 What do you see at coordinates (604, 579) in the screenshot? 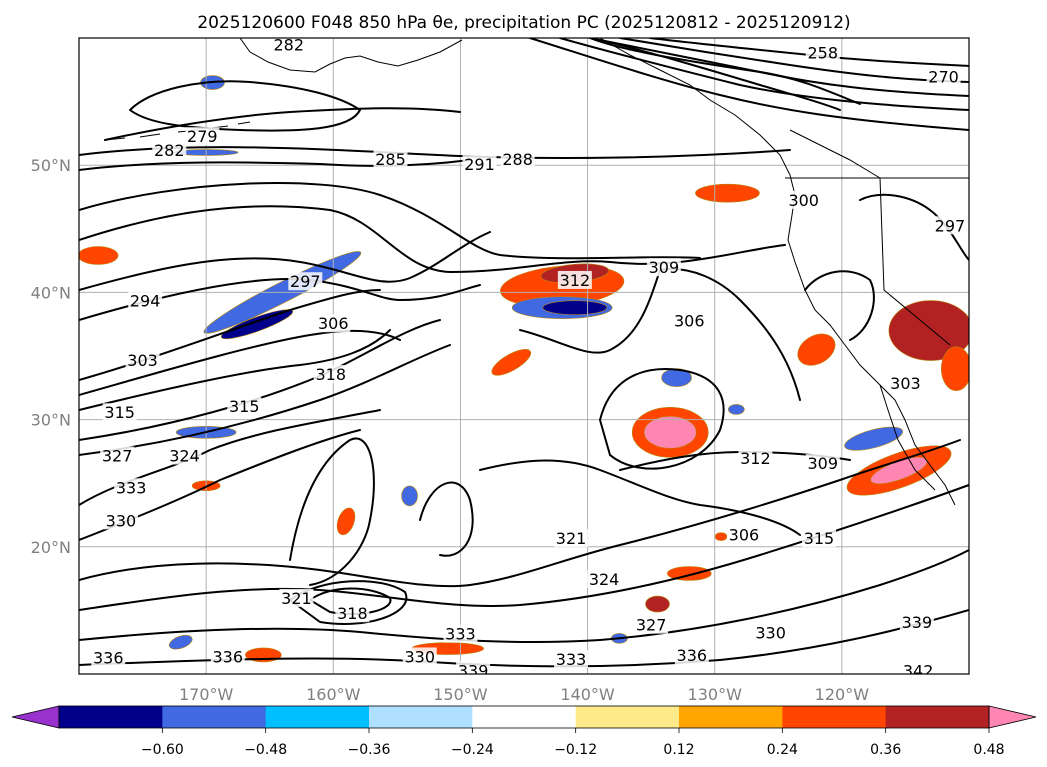
I see `contour-label: 324` at bounding box center [604, 579].